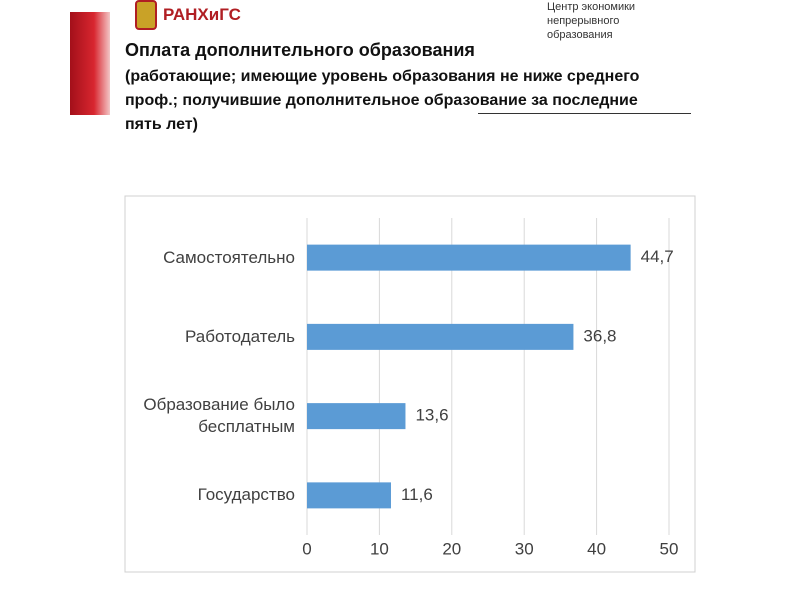 This screenshot has width=800, height=600. What do you see at coordinates (202, 14) in the screenshot?
I see `logo-text: РАНХиГС` at bounding box center [202, 14].